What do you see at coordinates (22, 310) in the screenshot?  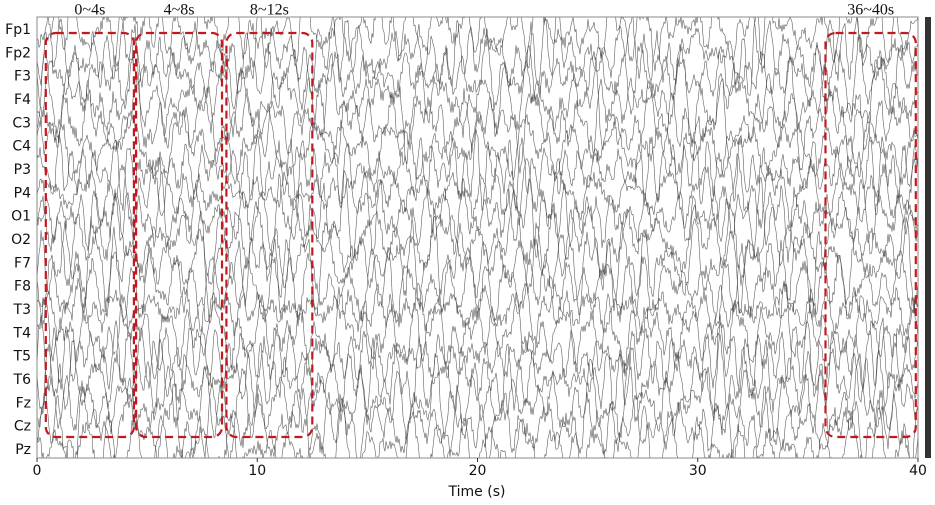 I see `channel-label: T3` at bounding box center [22, 310].